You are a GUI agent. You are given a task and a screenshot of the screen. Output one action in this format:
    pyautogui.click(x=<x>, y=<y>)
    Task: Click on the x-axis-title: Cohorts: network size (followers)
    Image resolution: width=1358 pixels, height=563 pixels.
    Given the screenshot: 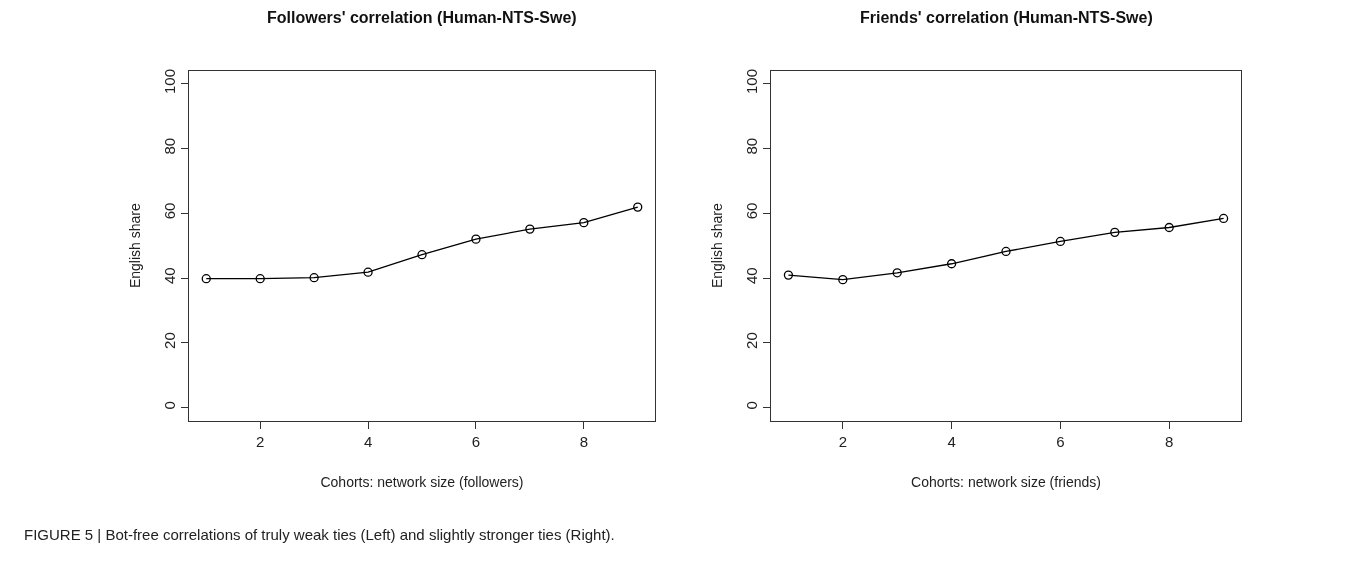 What is the action you would take?
    pyautogui.click(x=422, y=481)
    